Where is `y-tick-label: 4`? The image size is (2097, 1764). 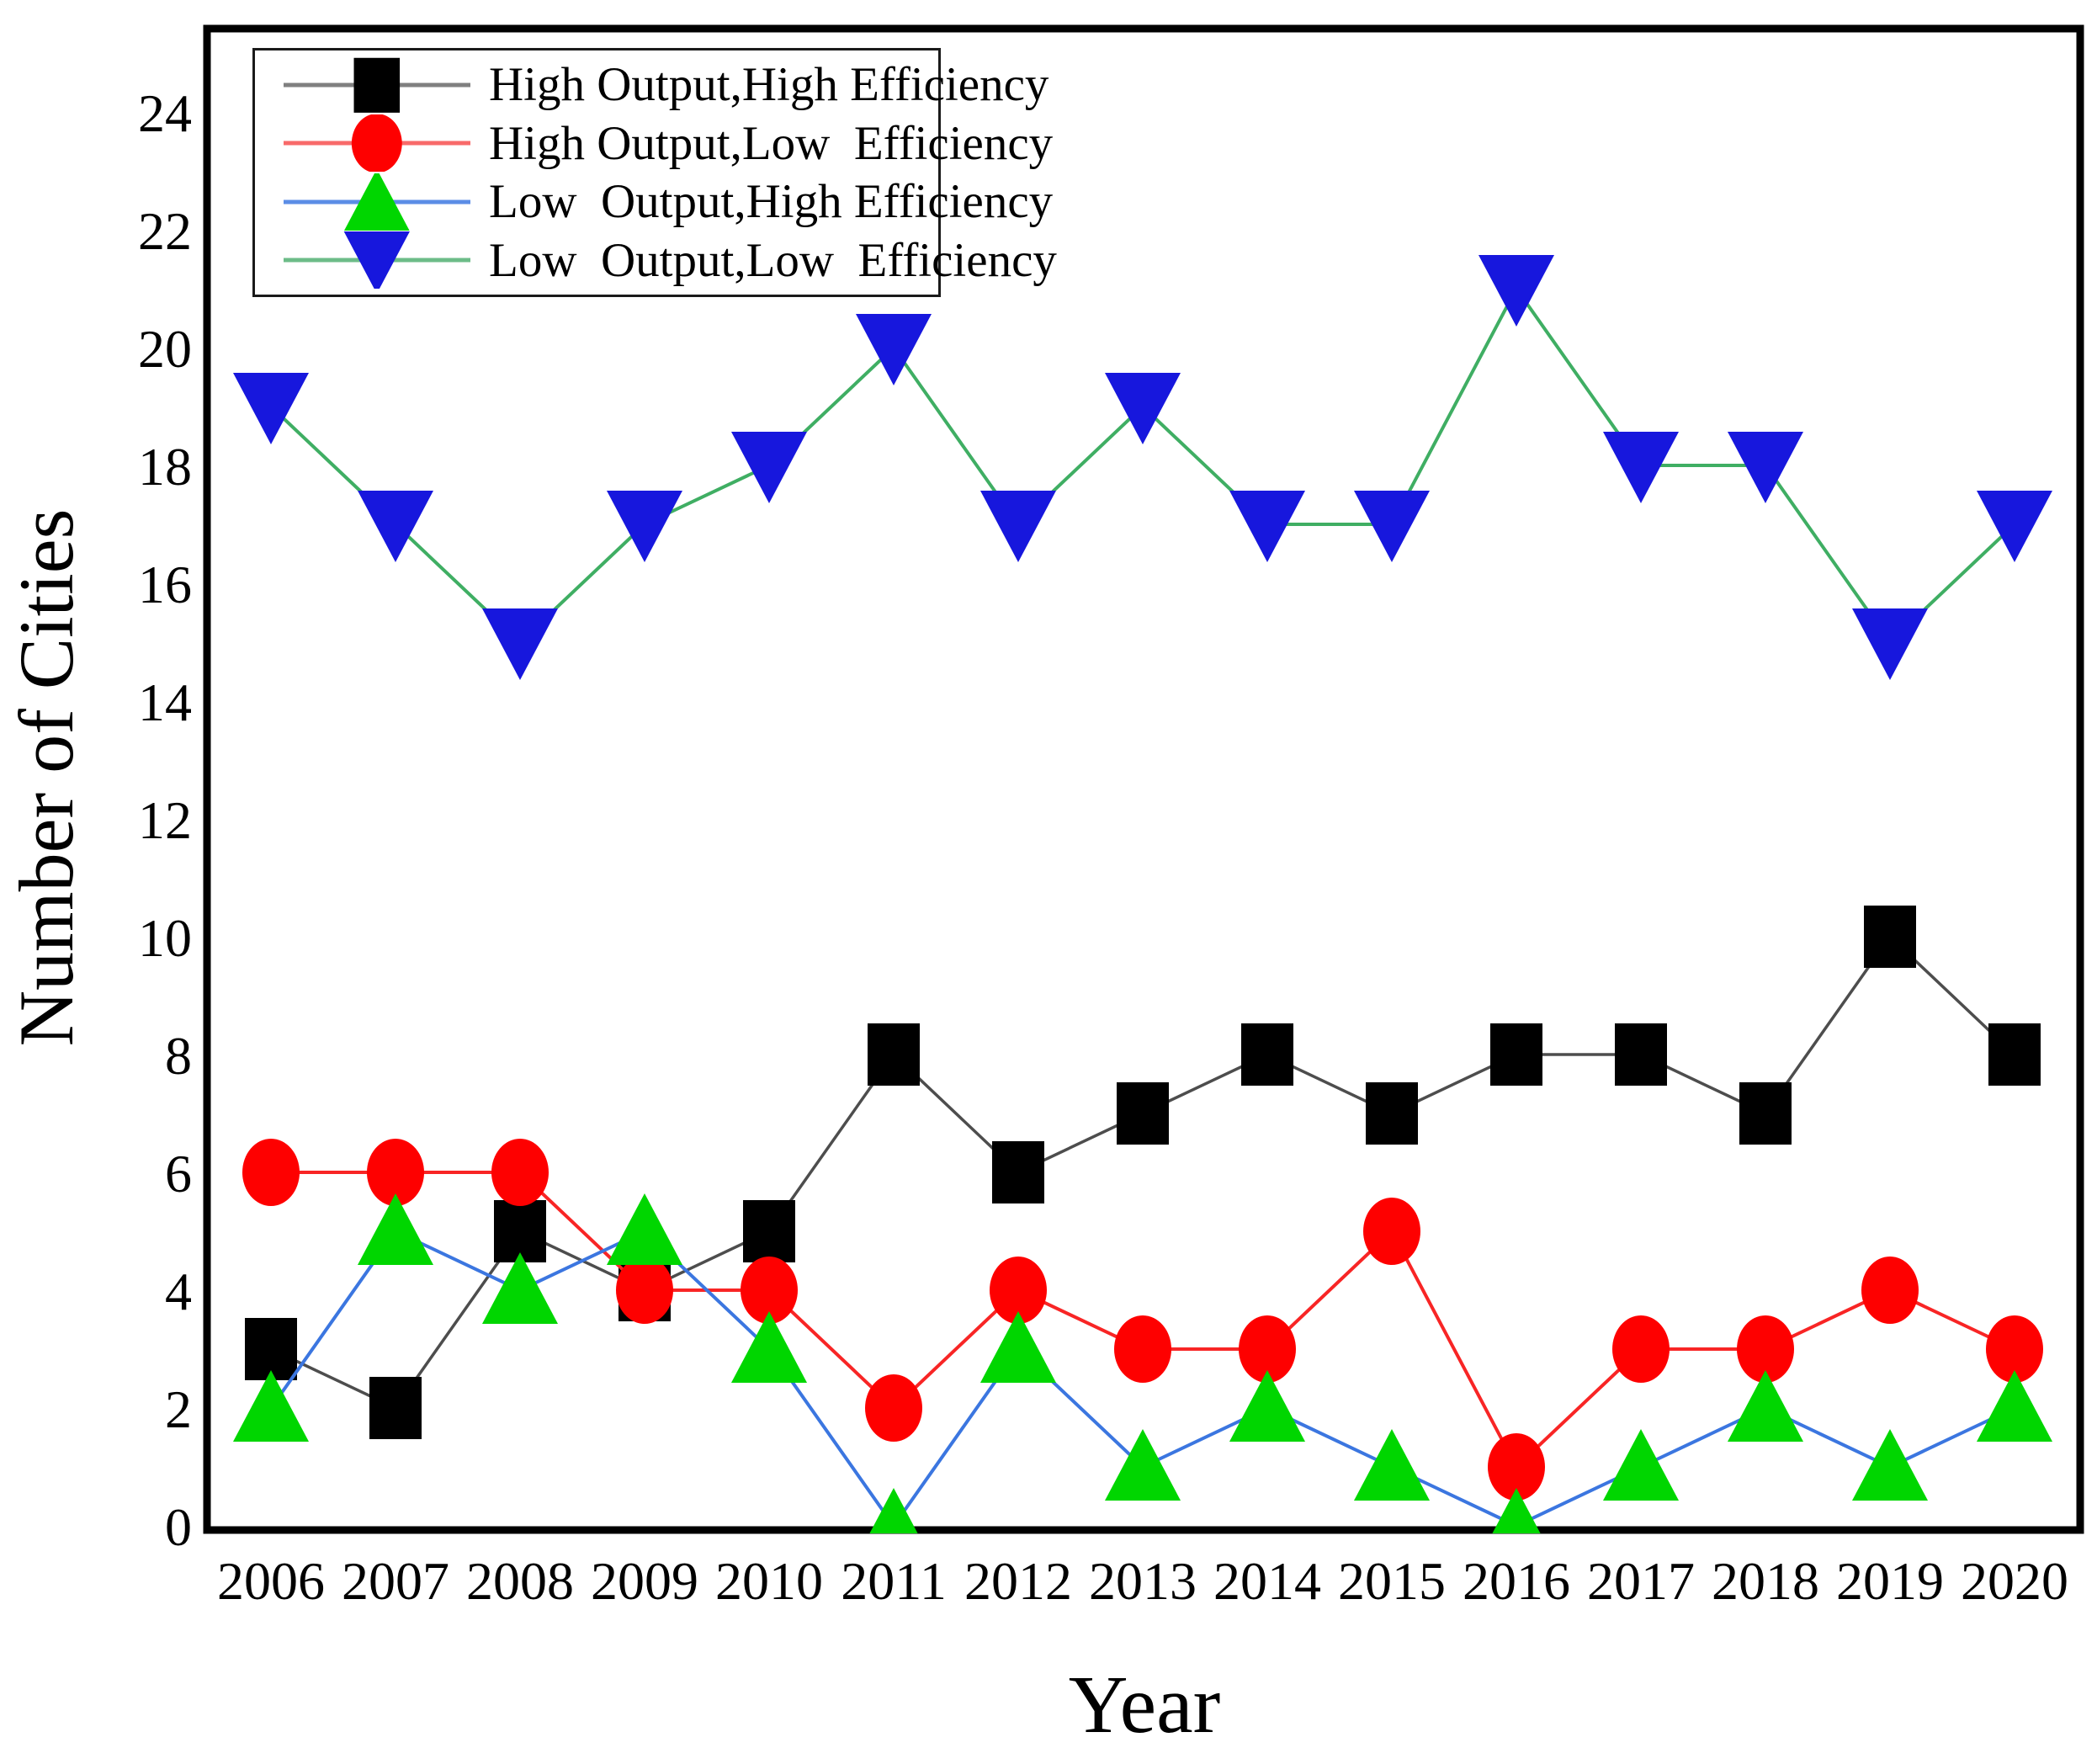
y-tick-label: 4 is located at coordinates (178, 1292).